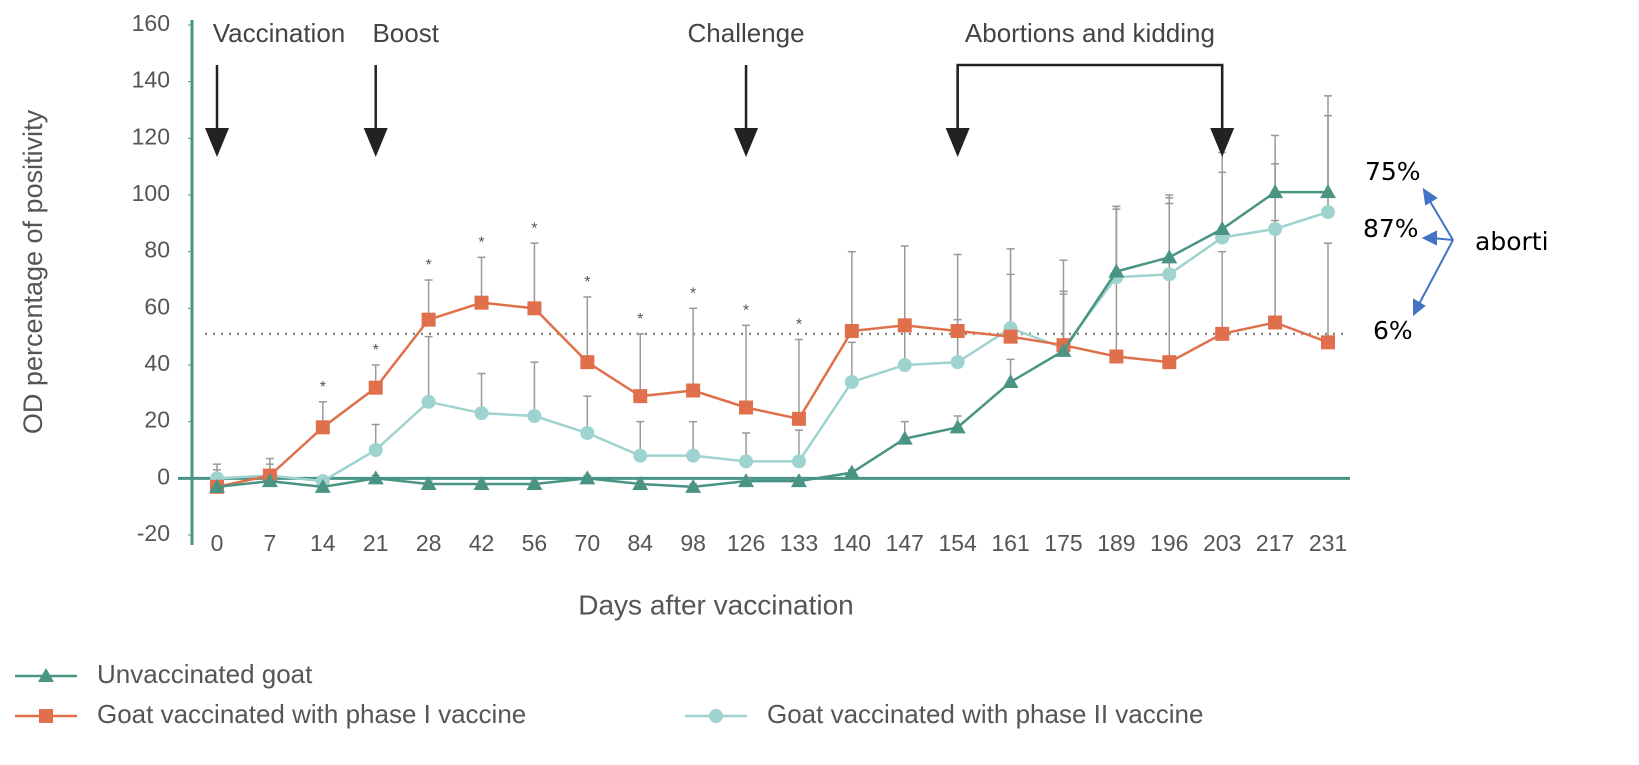  I want to click on side-label: 75%, so click(1393, 171).